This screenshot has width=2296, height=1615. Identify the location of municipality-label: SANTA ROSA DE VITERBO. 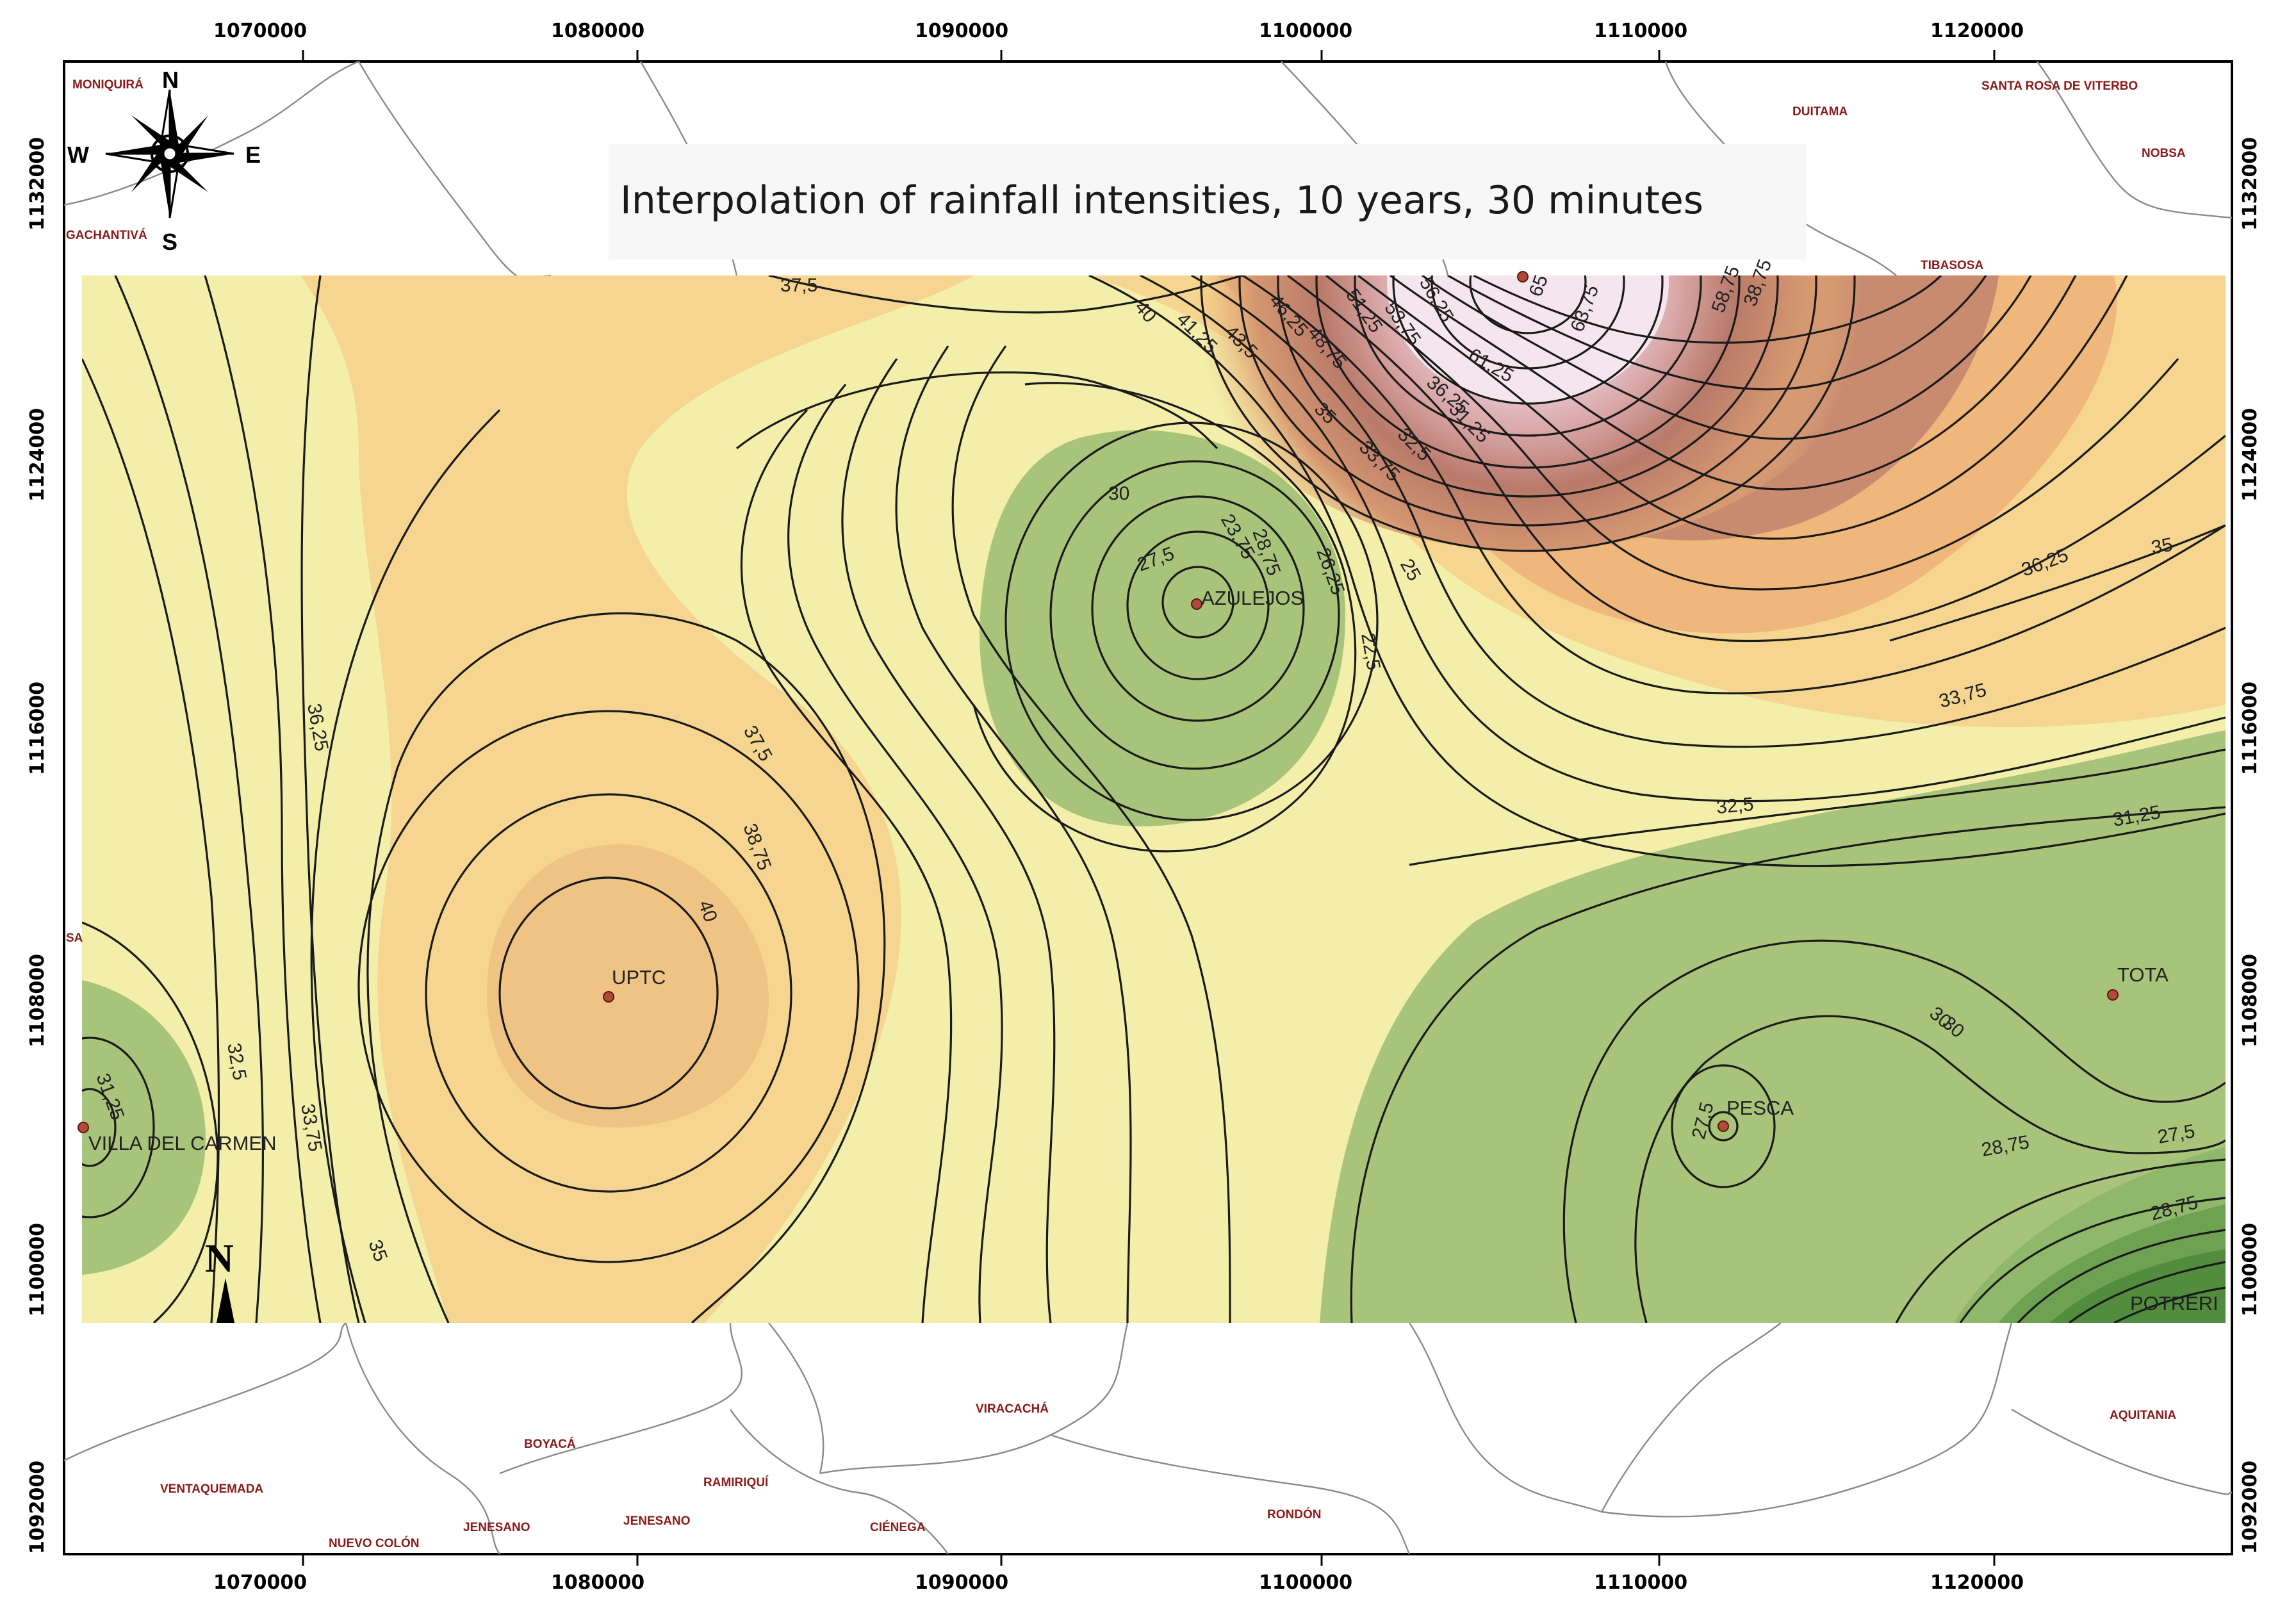
(2059, 86).